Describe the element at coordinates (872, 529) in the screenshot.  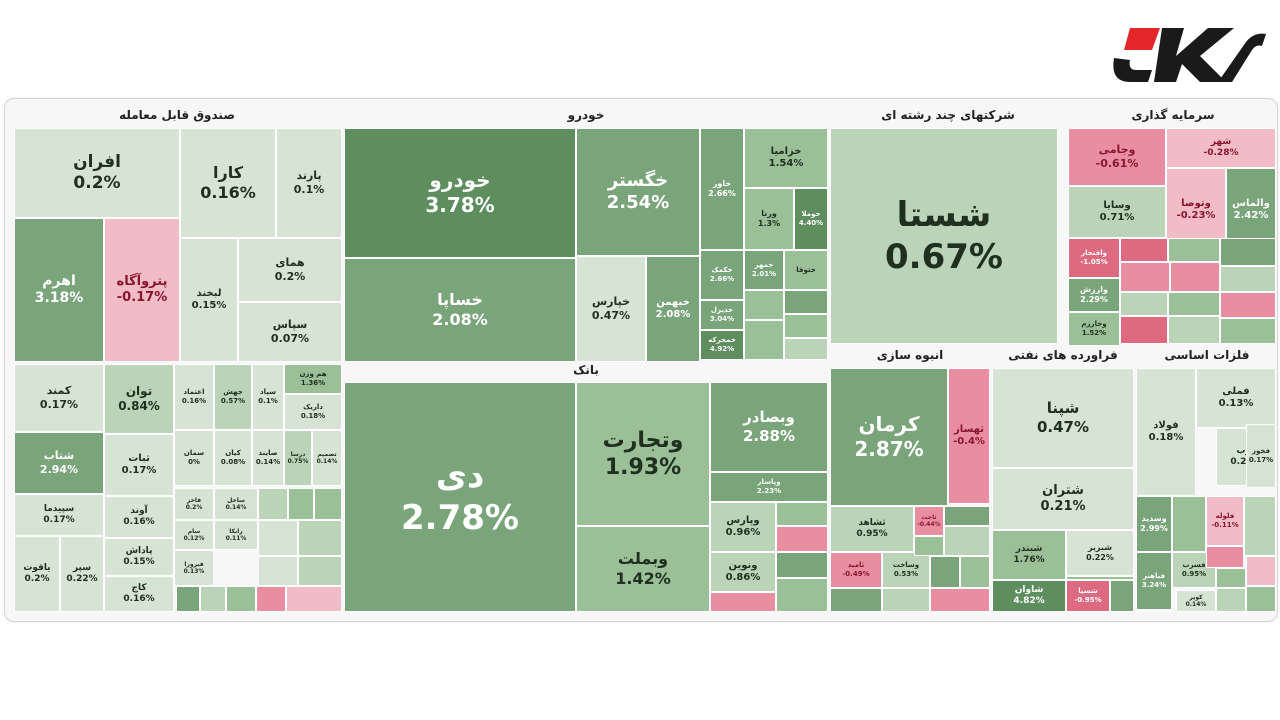
I see `treemap-tile: ثشاهد 0.95%` at that location.